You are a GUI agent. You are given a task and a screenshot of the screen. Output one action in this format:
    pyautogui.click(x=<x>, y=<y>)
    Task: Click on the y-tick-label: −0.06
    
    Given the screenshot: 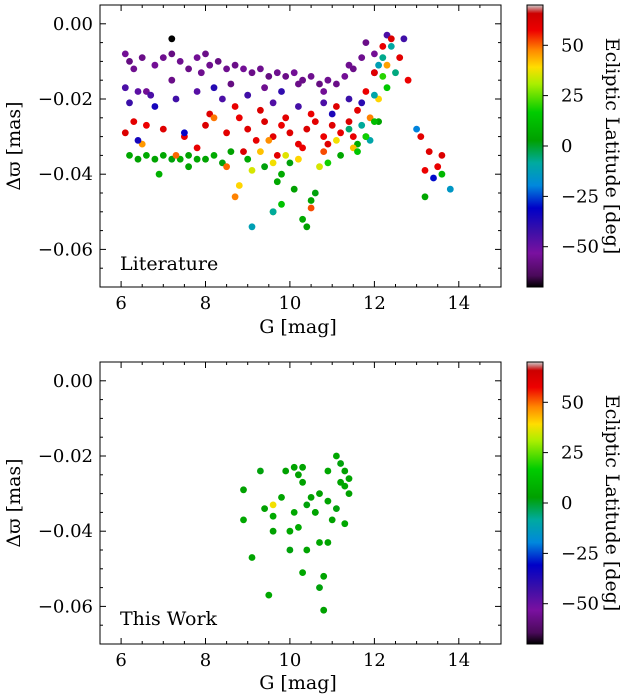 What is the action you would take?
    pyautogui.click(x=65, y=606)
    